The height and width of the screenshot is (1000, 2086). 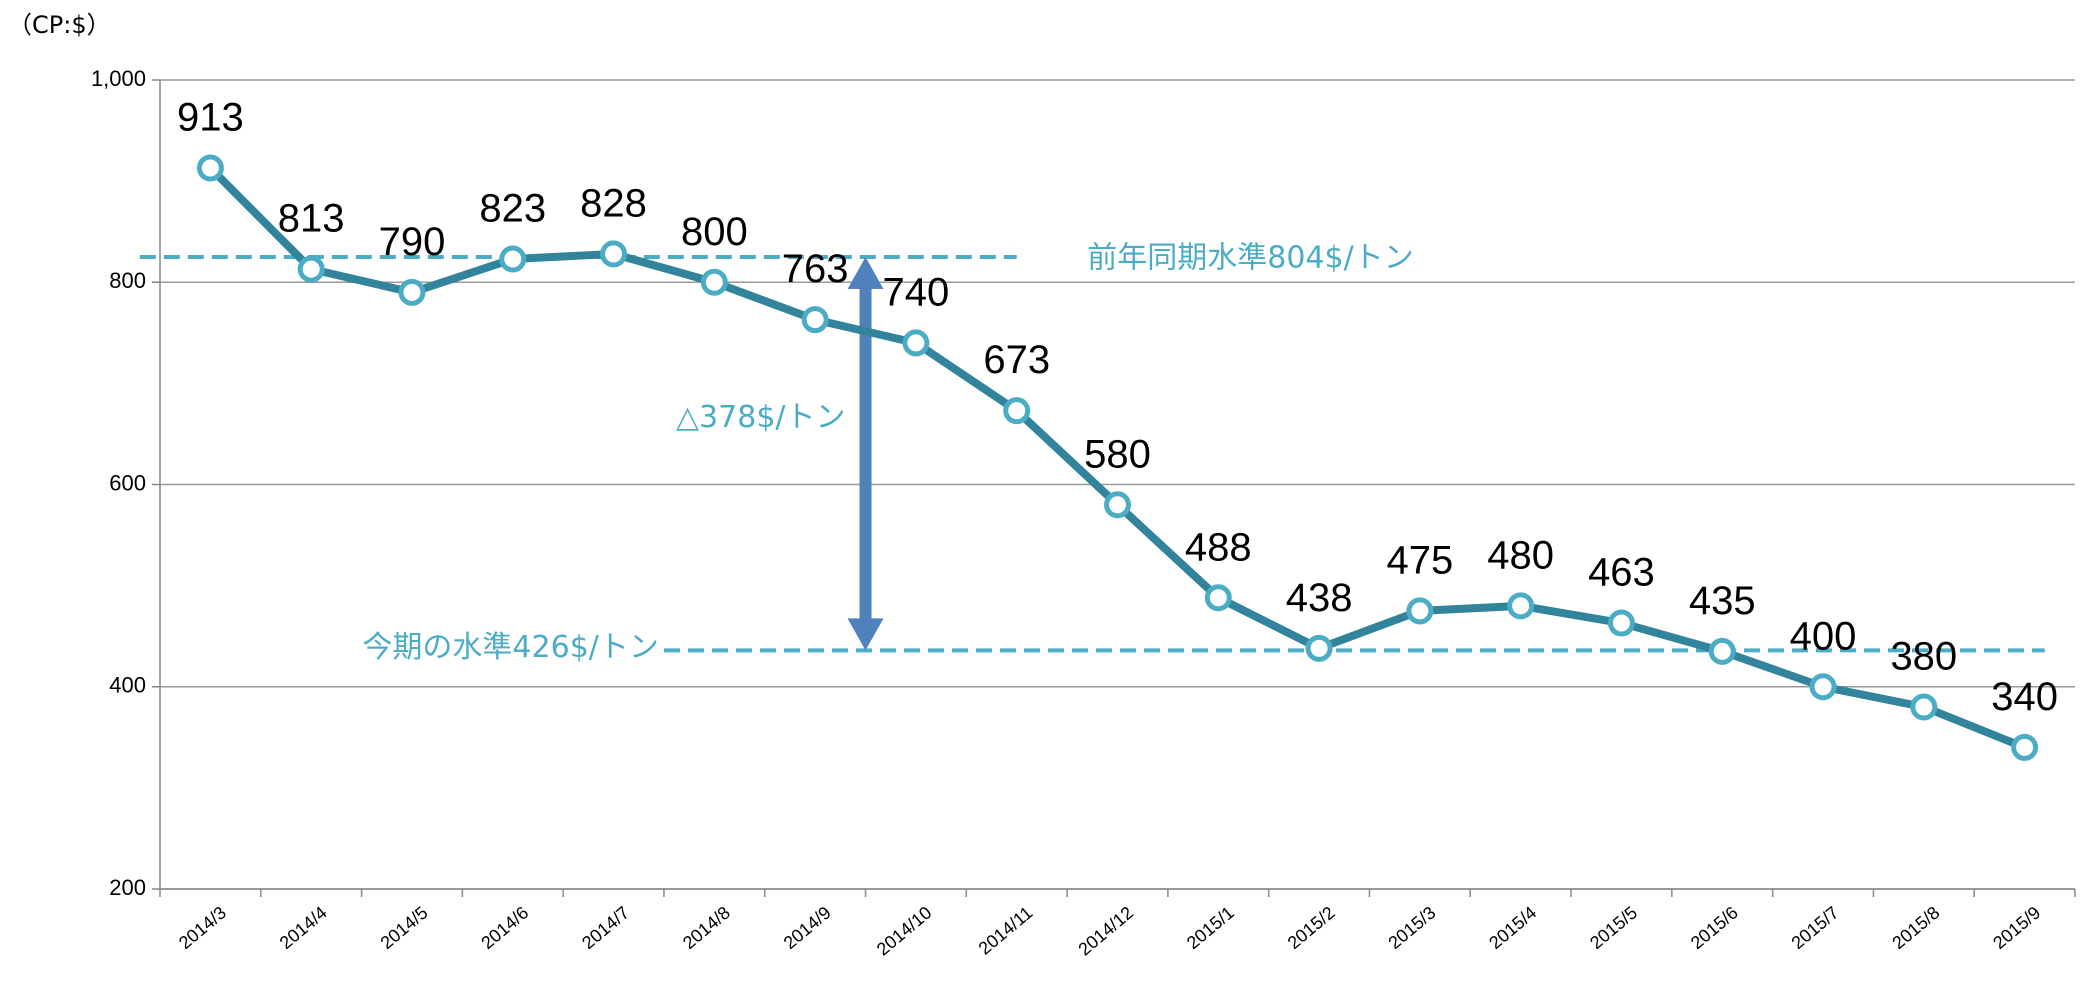 I want to click on data-label: 480, so click(x=1520, y=555).